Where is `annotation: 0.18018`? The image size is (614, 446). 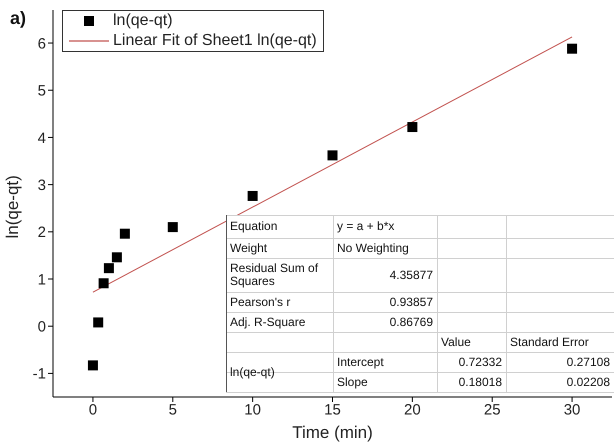
annotation: 0.18018 is located at coordinates (480, 382).